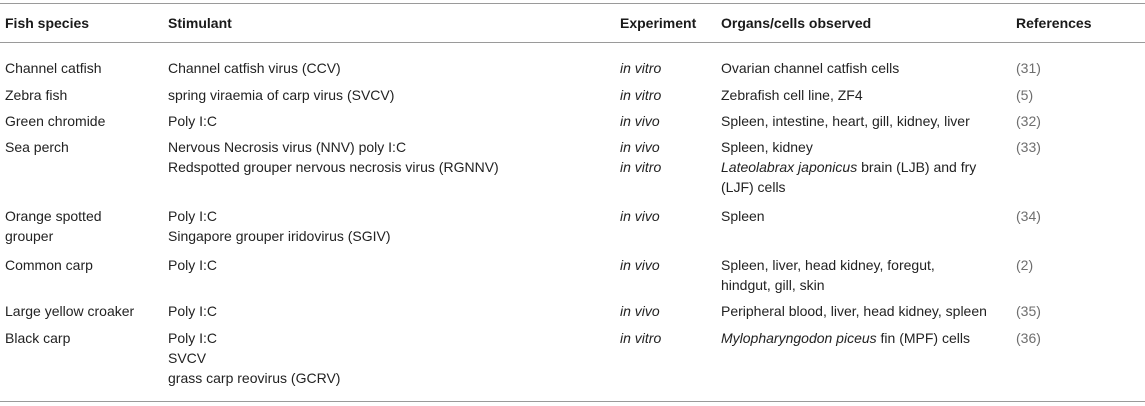  I want to click on cell-reference: (34), so click(1076, 216).